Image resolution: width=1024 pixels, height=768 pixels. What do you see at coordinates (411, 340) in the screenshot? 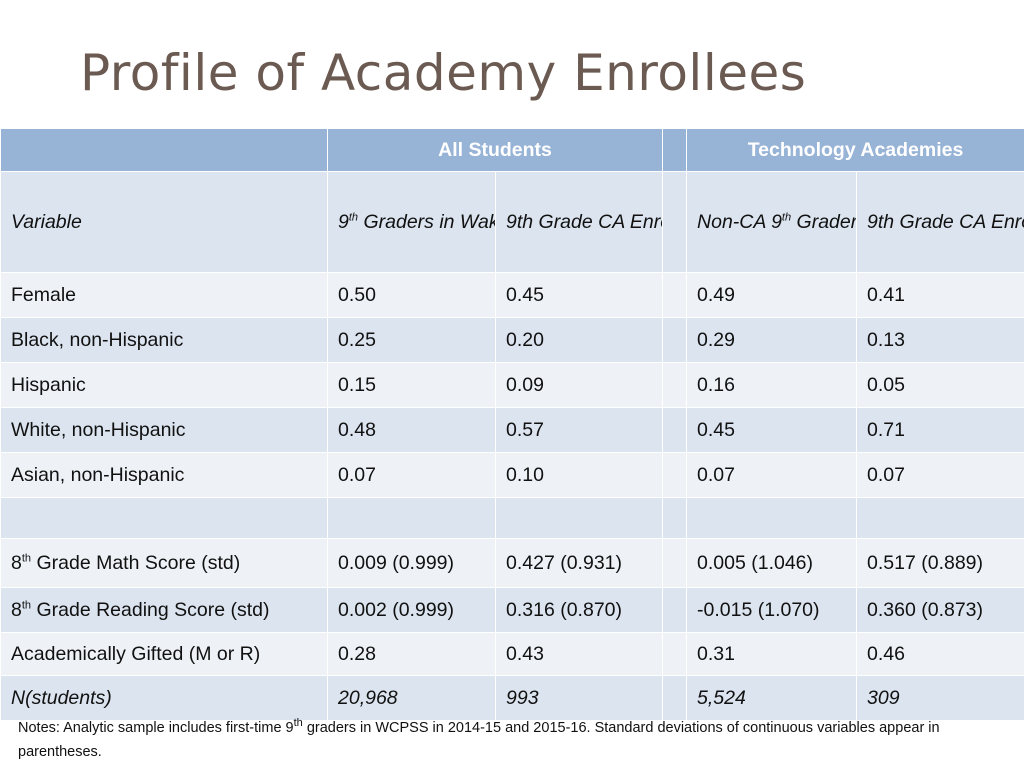
I see `cell-value: 0.25` at bounding box center [411, 340].